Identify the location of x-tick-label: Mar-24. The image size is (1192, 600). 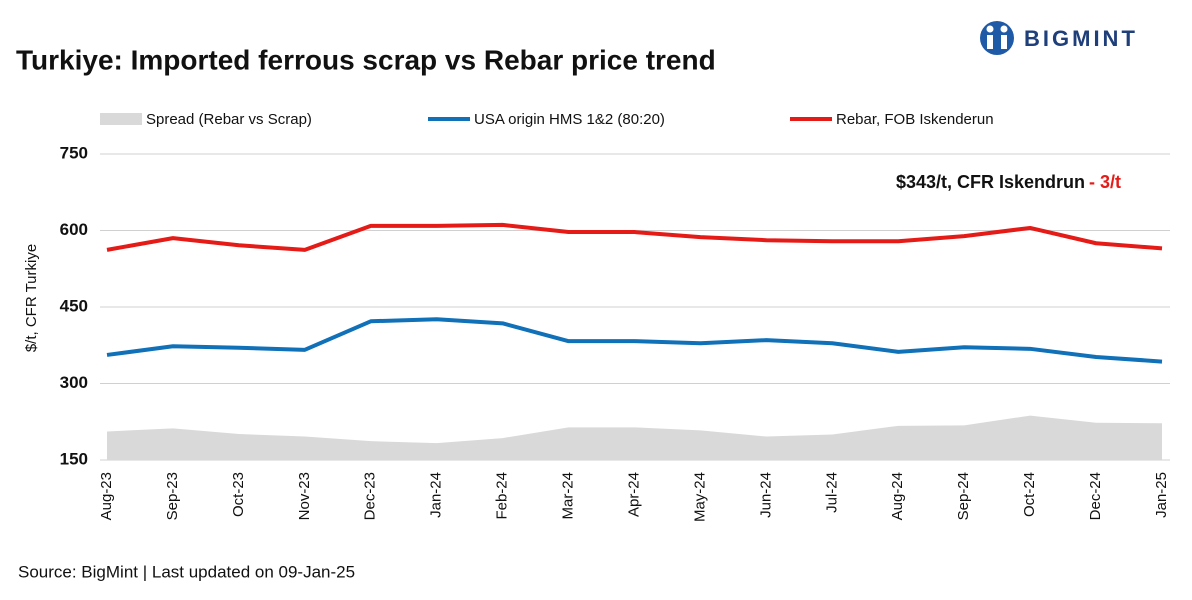
(568, 496).